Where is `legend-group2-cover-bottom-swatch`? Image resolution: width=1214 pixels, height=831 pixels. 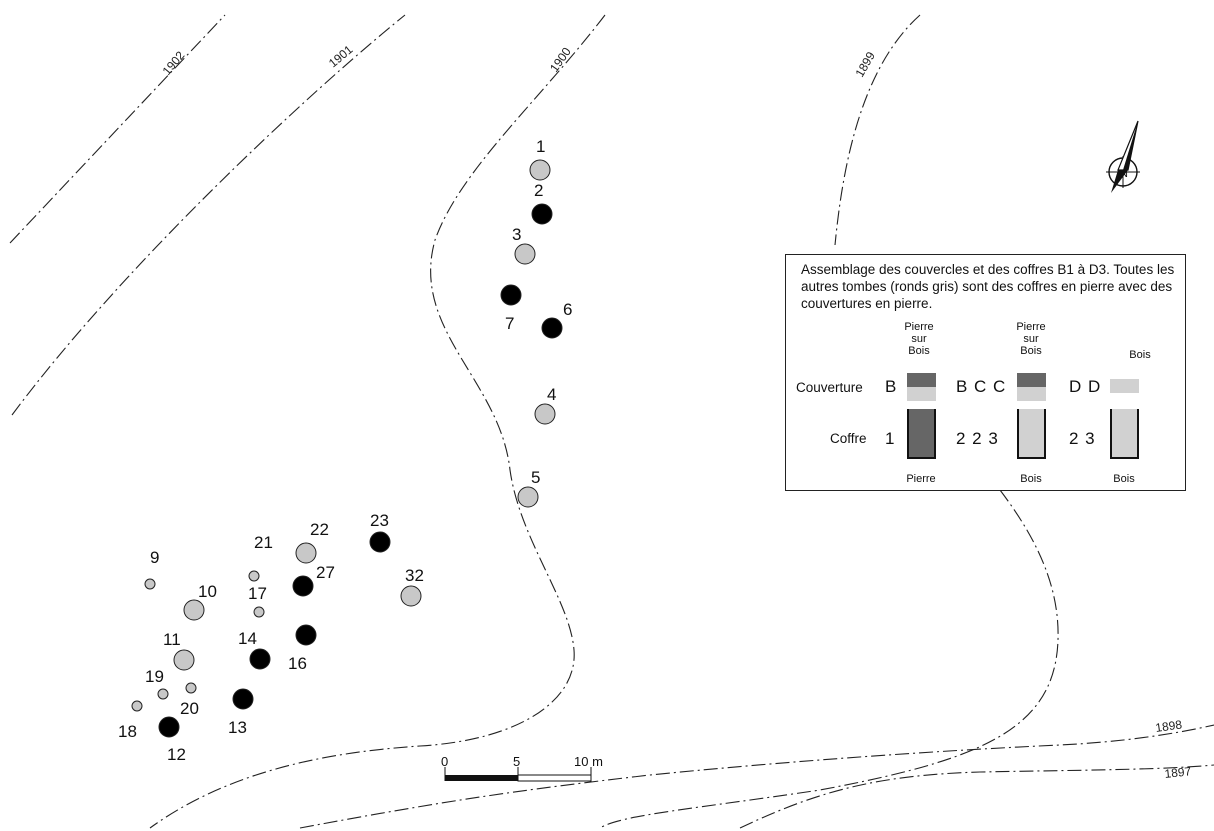
legend-group2-cover-bottom-swatch is located at coordinates (1031, 394).